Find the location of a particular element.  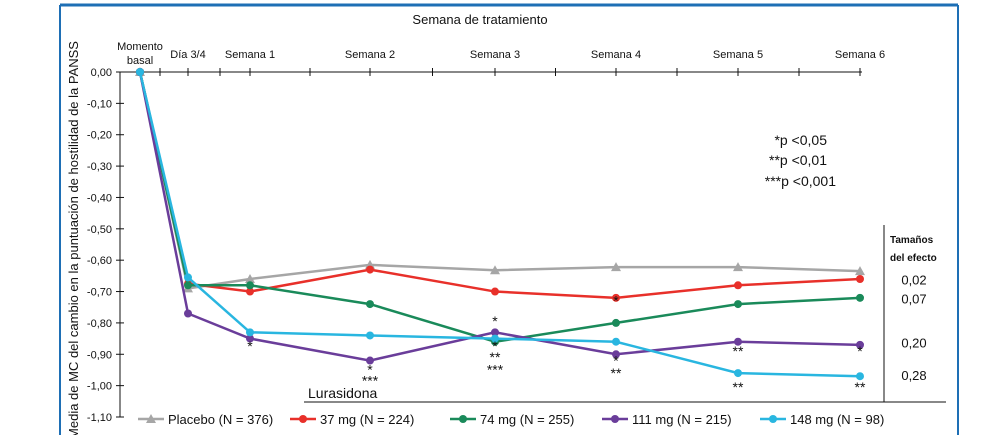

y-tick-label-4: -0,40 is located at coordinates (99, 198).